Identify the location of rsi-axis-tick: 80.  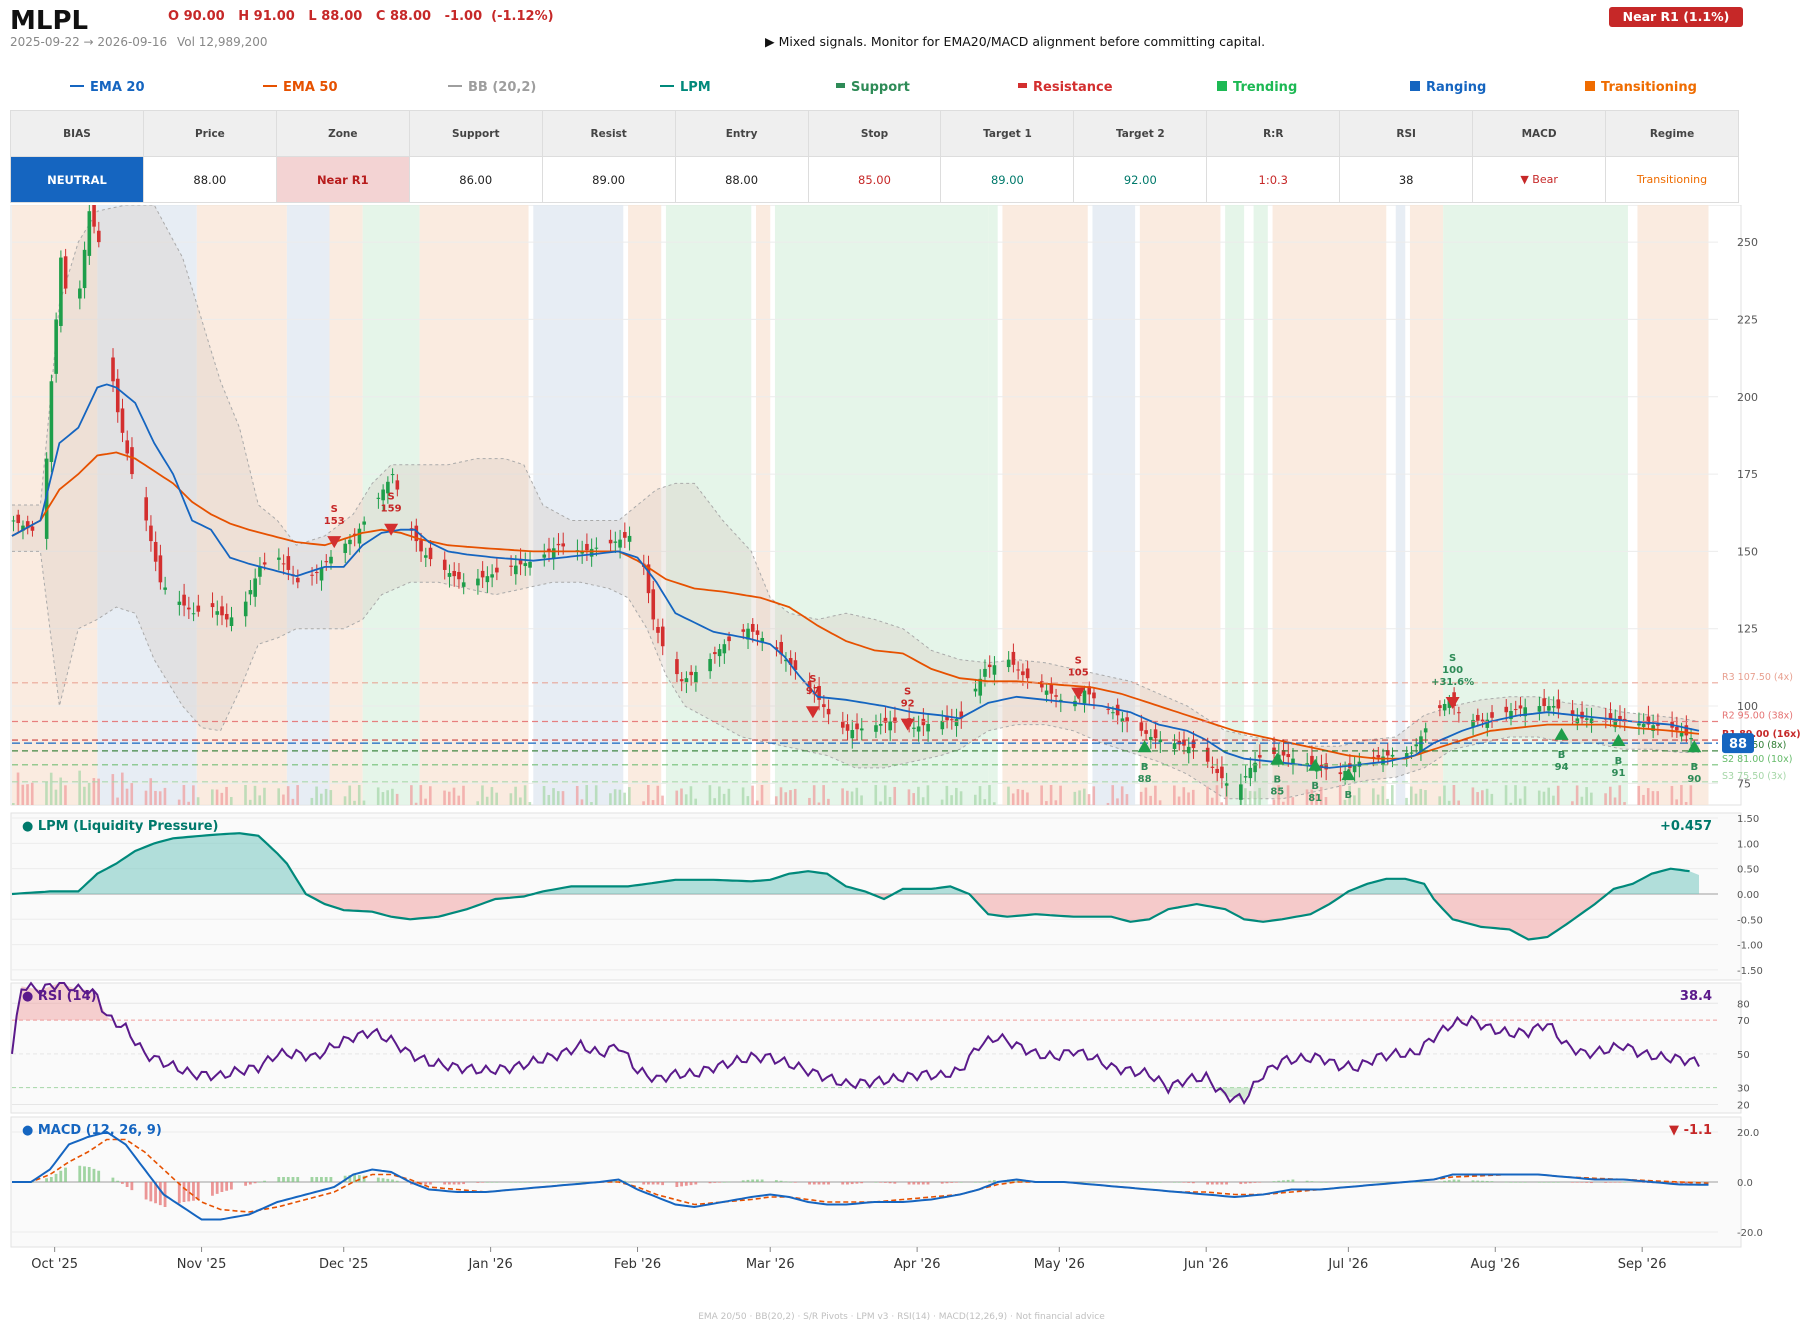
(1743, 1004).